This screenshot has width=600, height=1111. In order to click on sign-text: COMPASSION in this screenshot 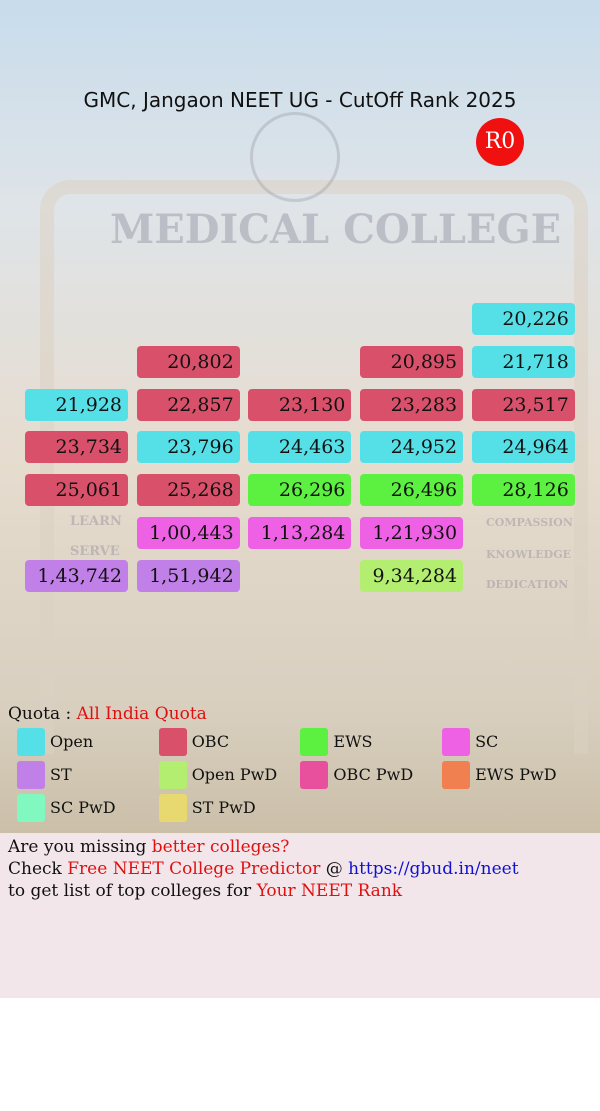, I will do `click(529, 522)`.